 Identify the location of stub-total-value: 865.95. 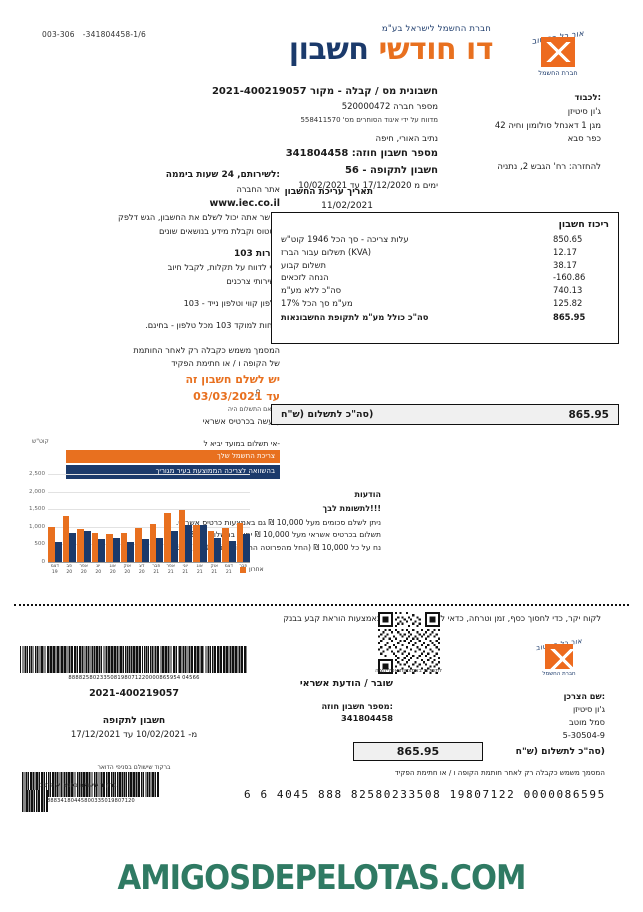
(418, 751).